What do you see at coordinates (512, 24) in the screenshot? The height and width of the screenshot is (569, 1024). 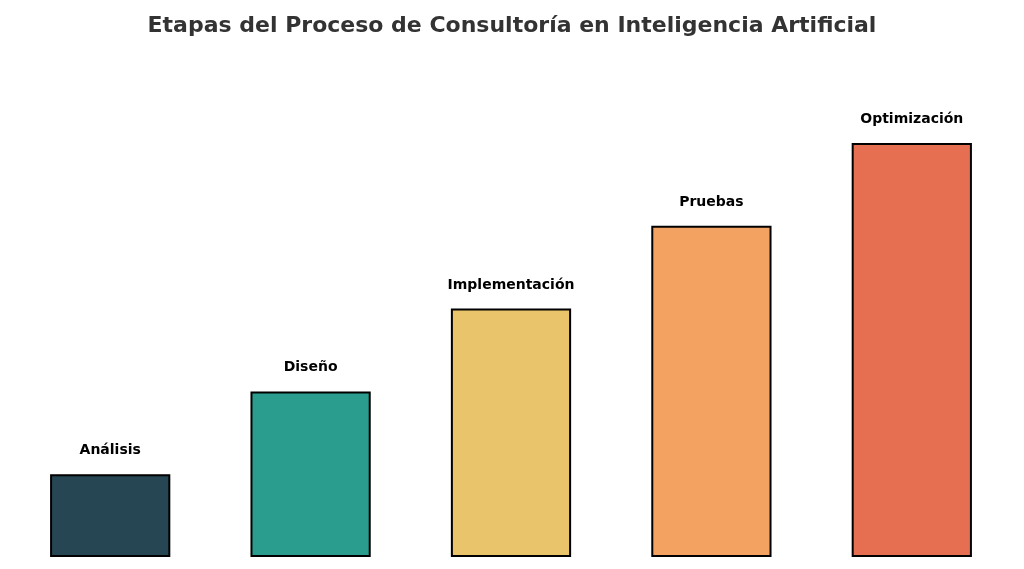 I see `chart-title: Etapas del Proceso de Consultoría en Inteligencia Artificial` at bounding box center [512, 24].